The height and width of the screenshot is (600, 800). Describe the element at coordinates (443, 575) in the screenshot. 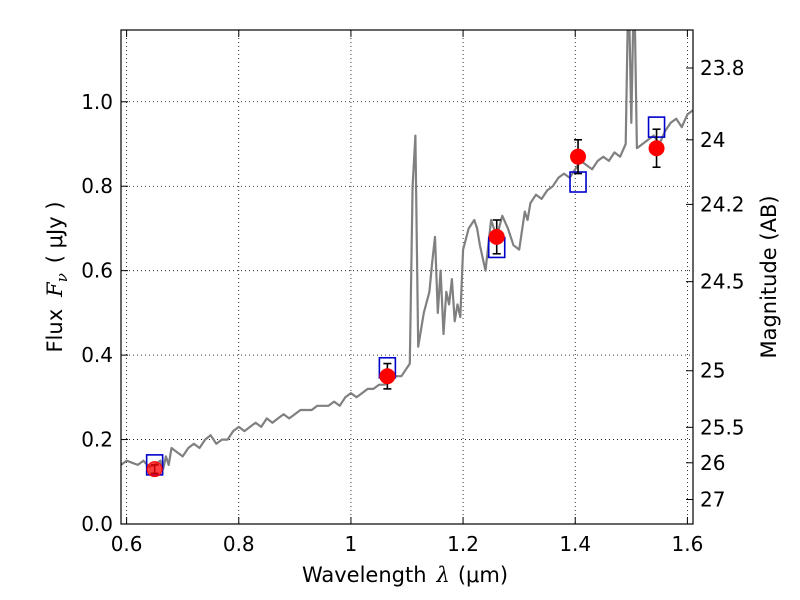

I see `x-axis-label-symbol: λ` at that location.